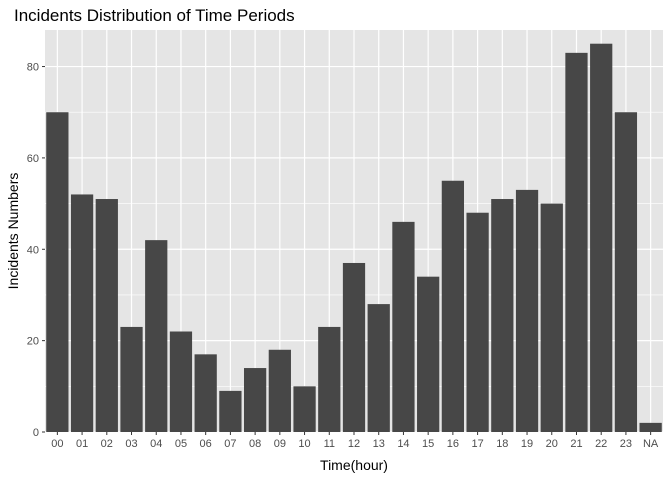 The height and width of the screenshot is (480, 672). I want to click on x-tick-label: 14, so click(403, 444).